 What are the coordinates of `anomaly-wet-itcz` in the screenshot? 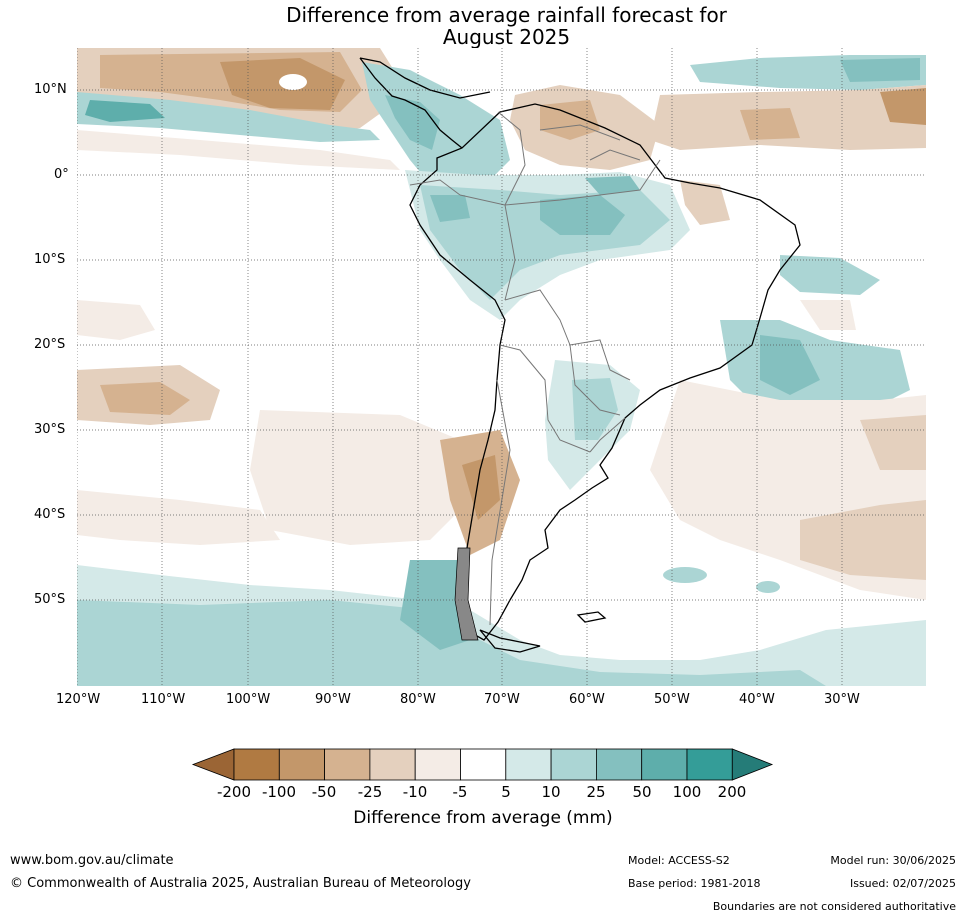 It's located at (228, 117).